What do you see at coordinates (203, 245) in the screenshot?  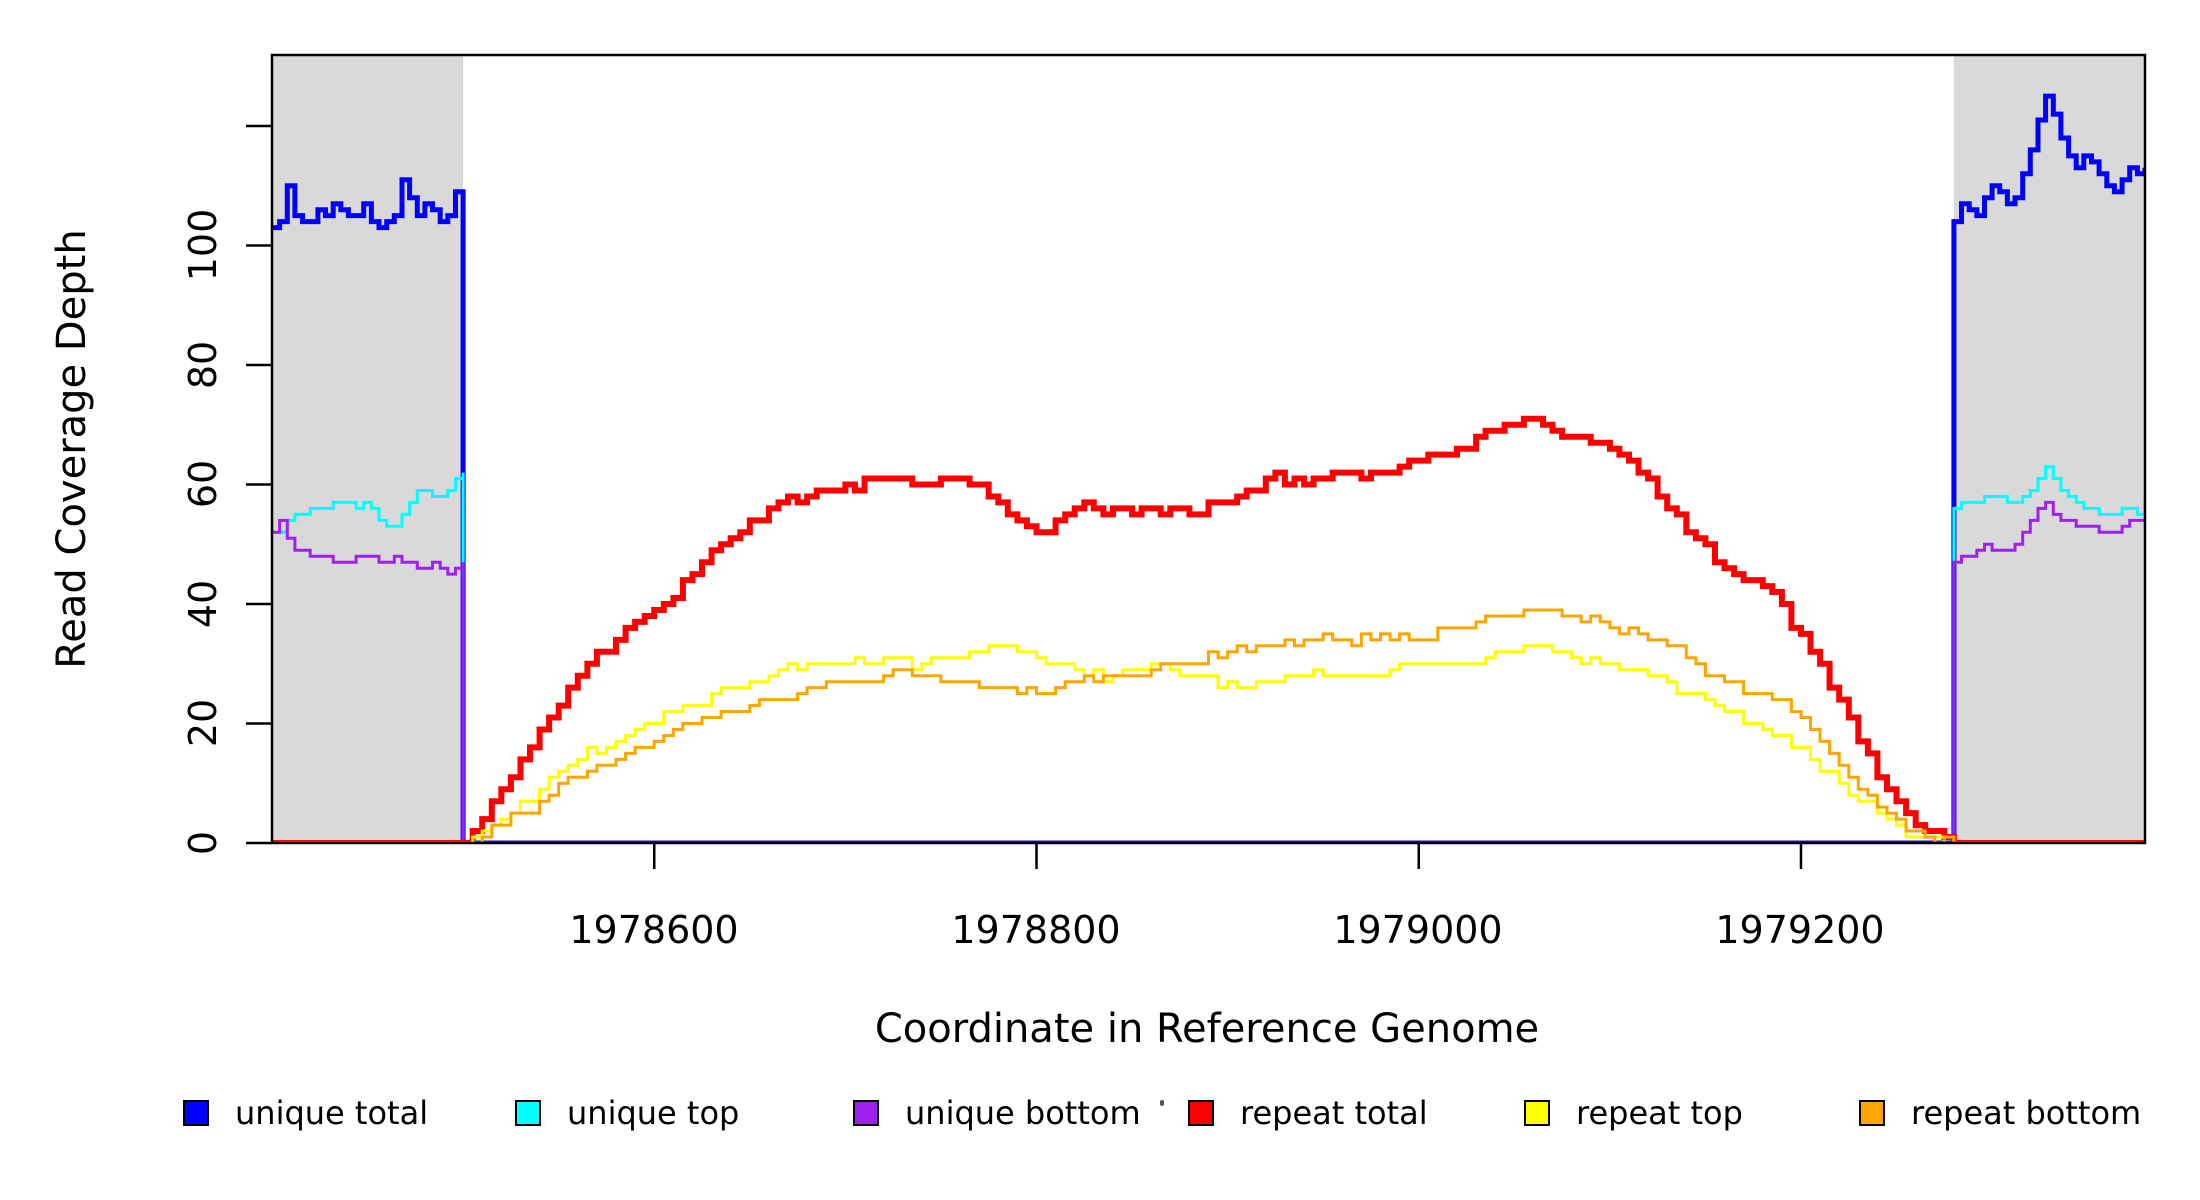 I see `y-tick-label-100: 100` at bounding box center [203, 245].